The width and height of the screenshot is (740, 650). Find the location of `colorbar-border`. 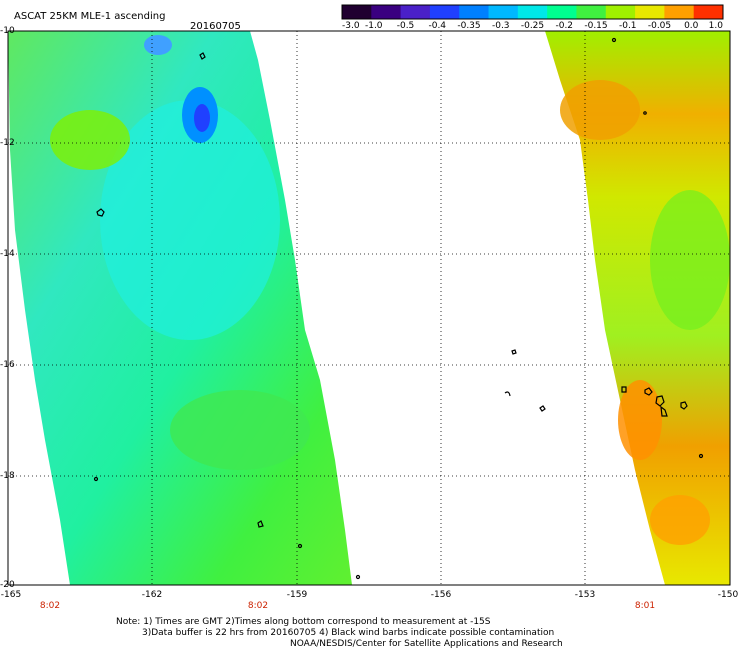

colorbar-border is located at coordinates (532, 12).